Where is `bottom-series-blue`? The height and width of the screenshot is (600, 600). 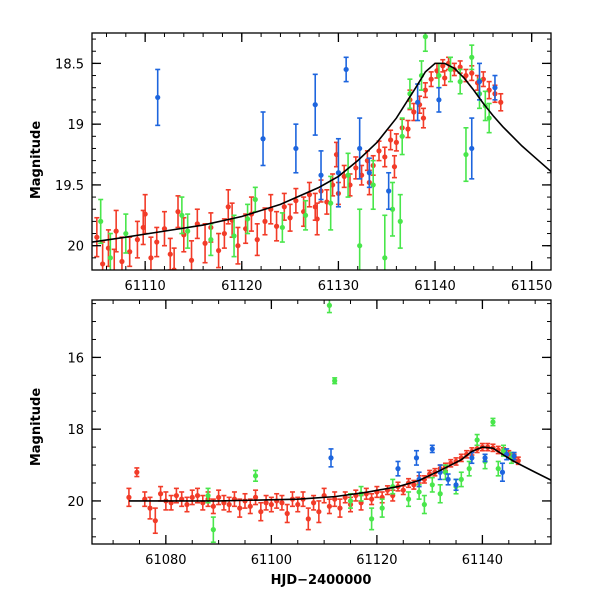
bottom-series-blue is located at coordinates (422, 467).